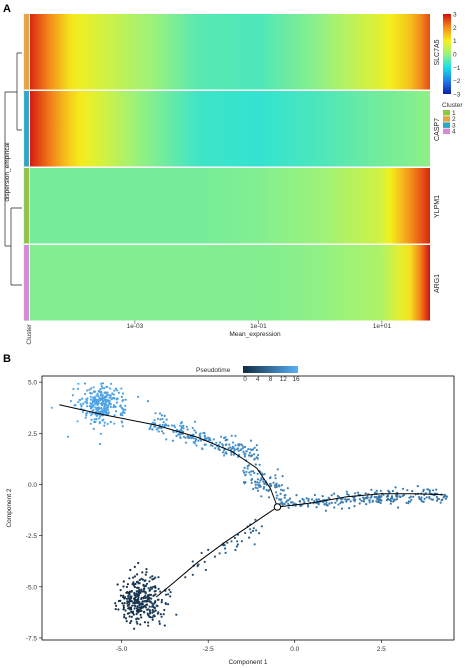 This screenshot has height=668, width=474. I want to click on colorbar-tick-label: 1, so click(455, 41).